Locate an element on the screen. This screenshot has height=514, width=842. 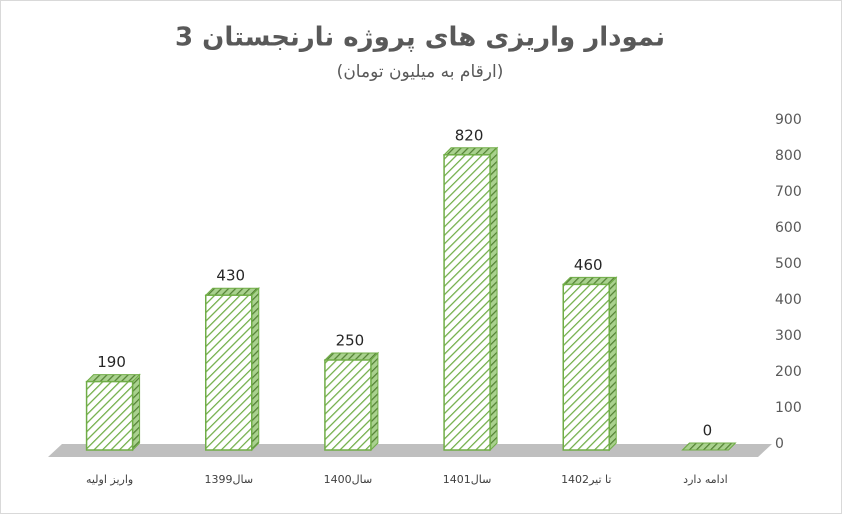
x-tick-label: سال1401 is located at coordinates (467, 479).